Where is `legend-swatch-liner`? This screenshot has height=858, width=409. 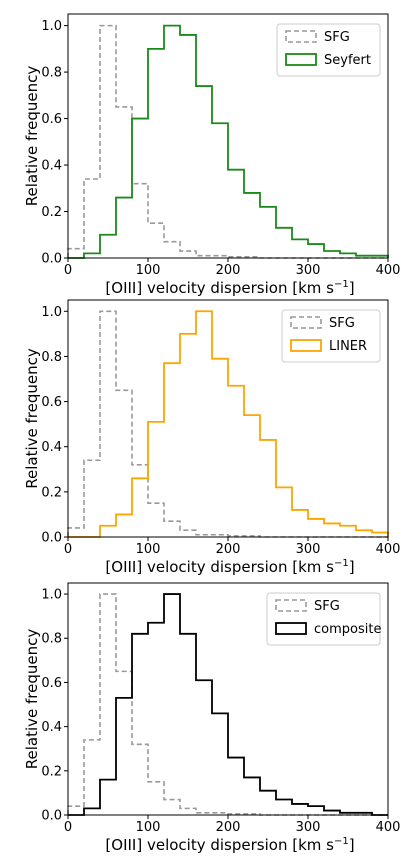
legend-swatch-liner is located at coordinates (306, 345).